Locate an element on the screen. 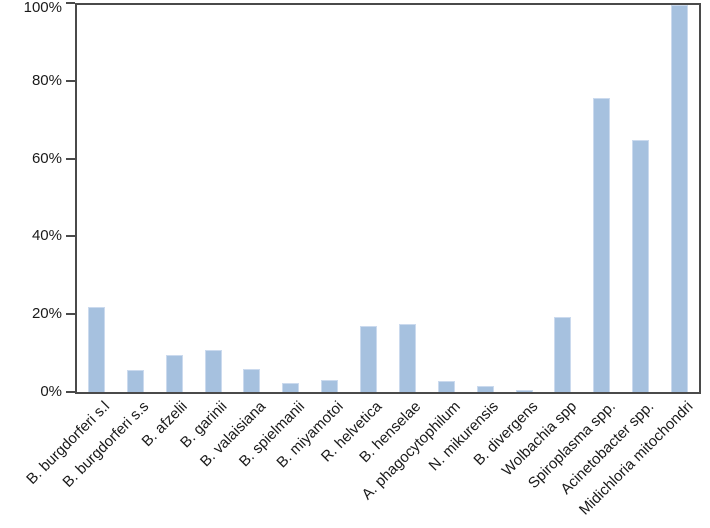  bar-midichloria-mitochondri is located at coordinates (680, 198).